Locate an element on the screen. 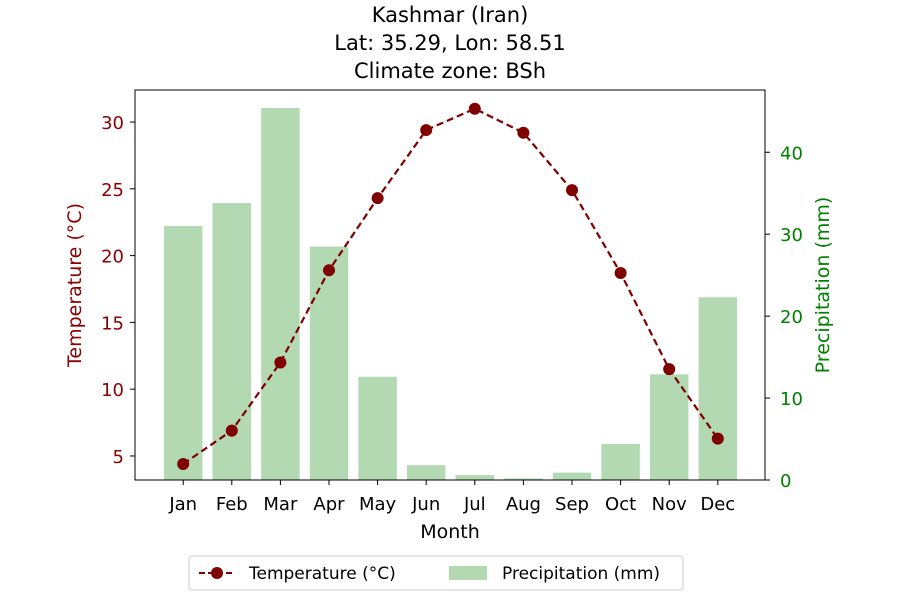  x-tick-label: Jan is located at coordinates (182, 504).